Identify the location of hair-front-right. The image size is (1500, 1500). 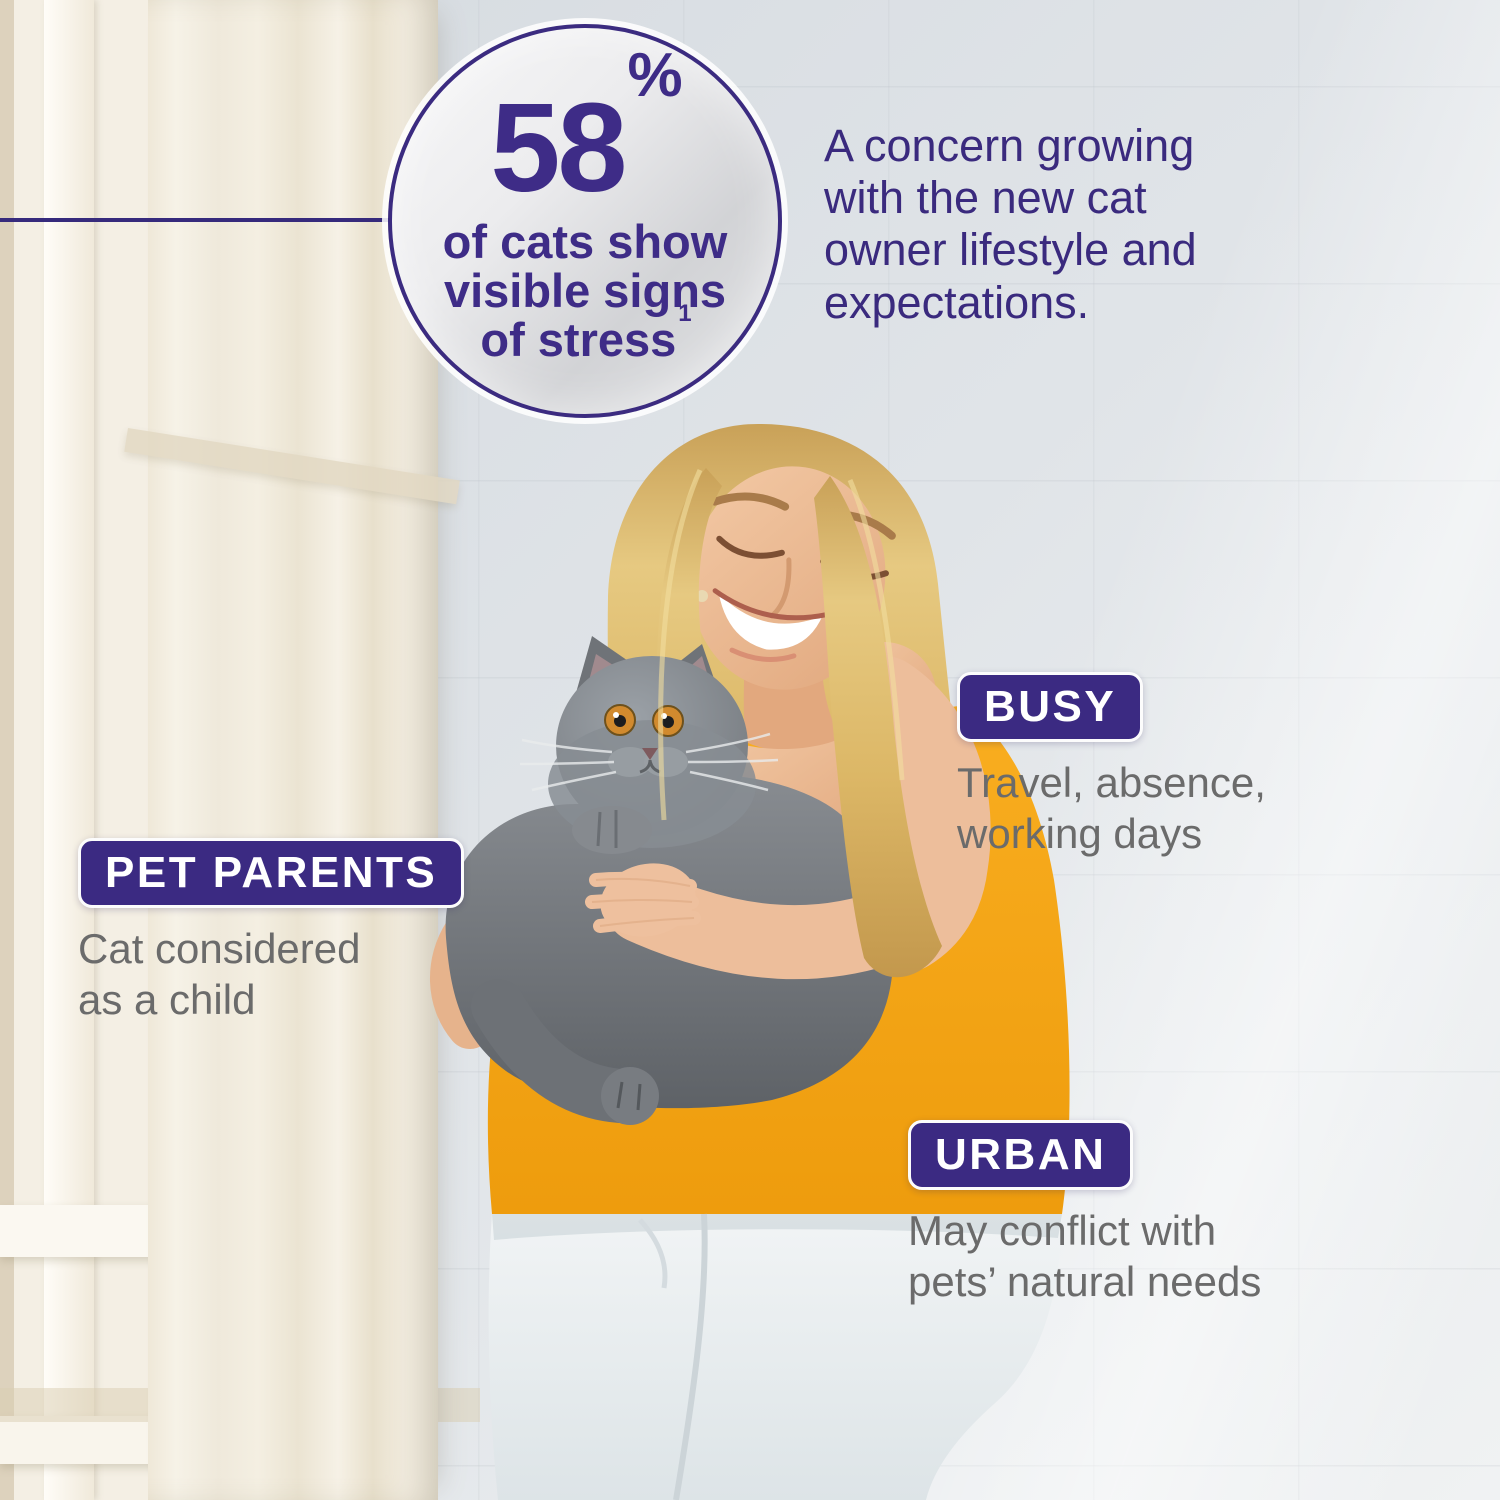
(878, 727).